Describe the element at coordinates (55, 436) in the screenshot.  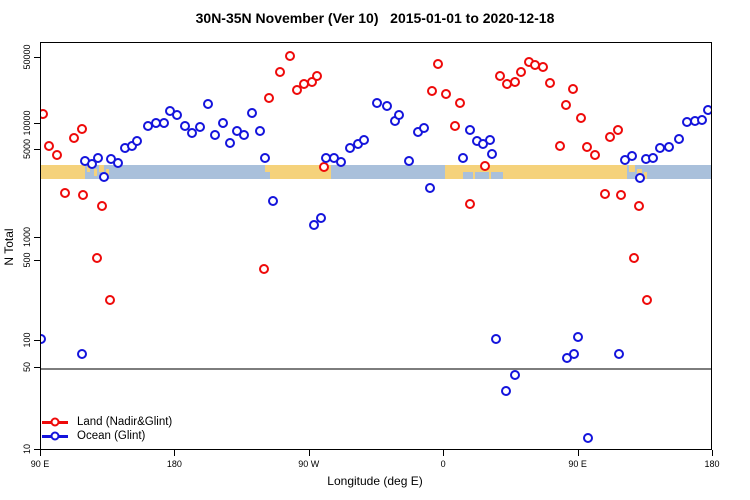
I see `ocean-series-marker-icon` at that location.